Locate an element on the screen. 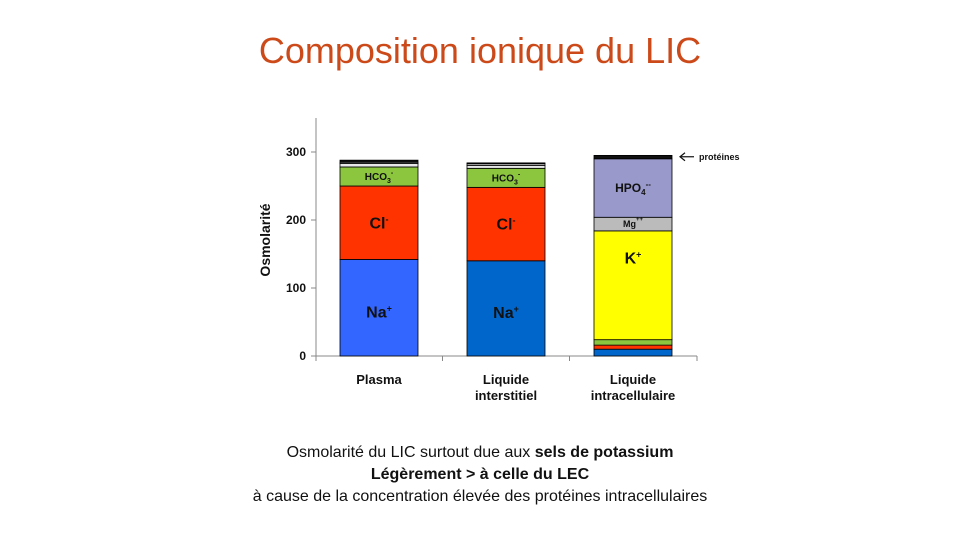 Image resolution: width=960 pixels, height=540 pixels. page-title: Composition ionique du LIC is located at coordinates (480, 50).